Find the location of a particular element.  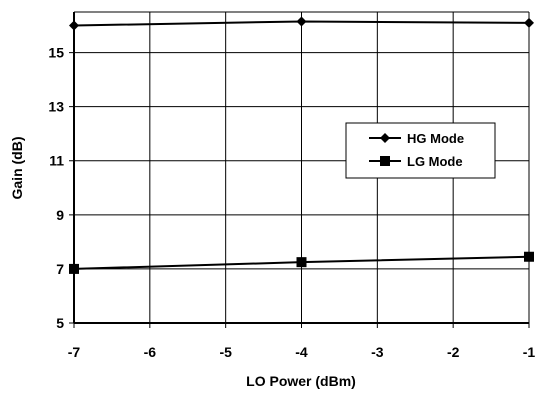

y-axis-title: Gain (dB) is located at coordinates (17, 168).